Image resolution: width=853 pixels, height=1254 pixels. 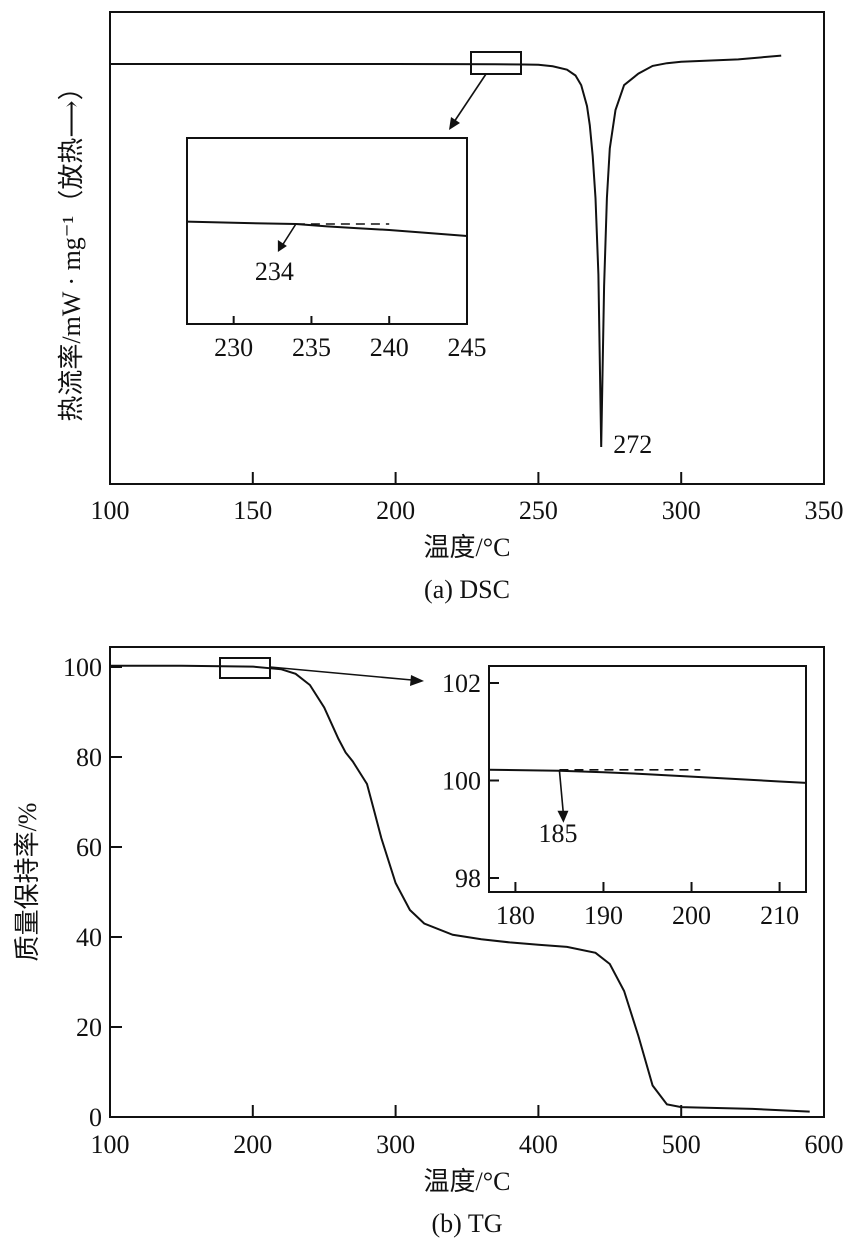 What do you see at coordinates (779, 915) in the screenshot?
I see `tg-inset-x-tick-label: 210` at bounding box center [779, 915].